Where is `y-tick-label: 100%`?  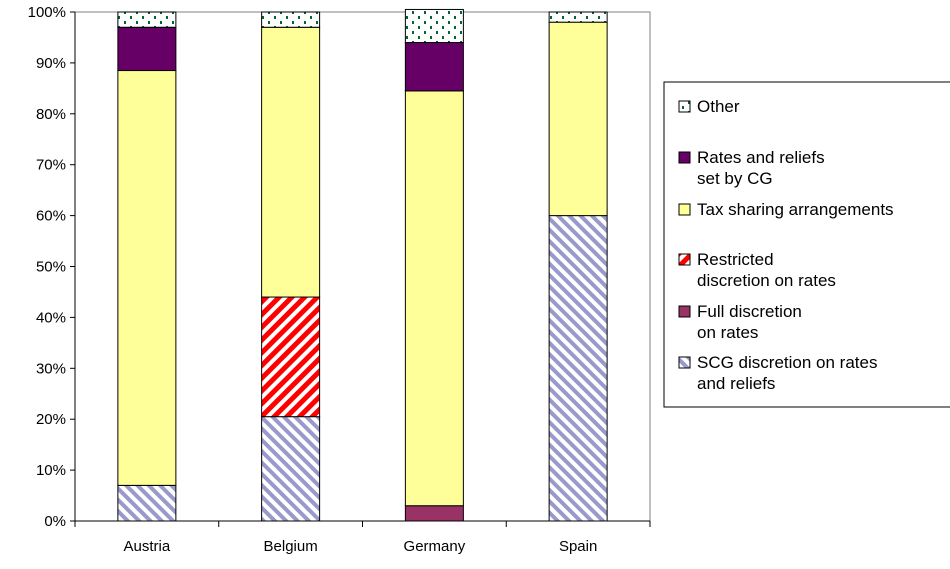 y-tick-label: 100% is located at coordinates (47, 12).